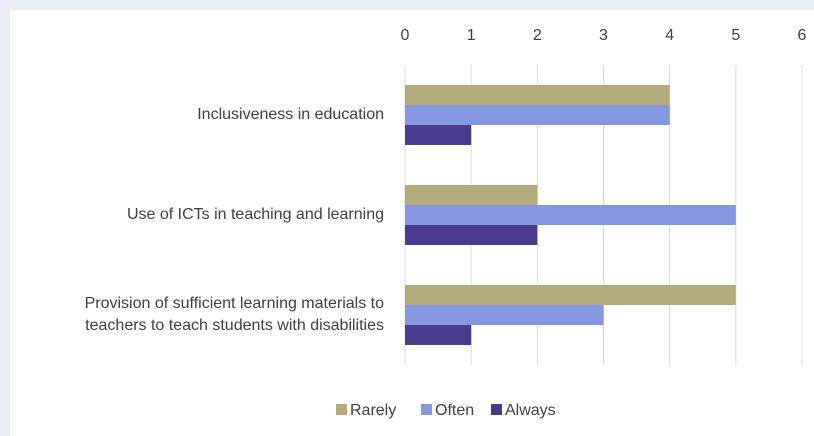 This screenshot has height=436, width=814. What do you see at coordinates (537, 35) in the screenshot?
I see `x-tick-label: 2` at bounding box center [537, 35].